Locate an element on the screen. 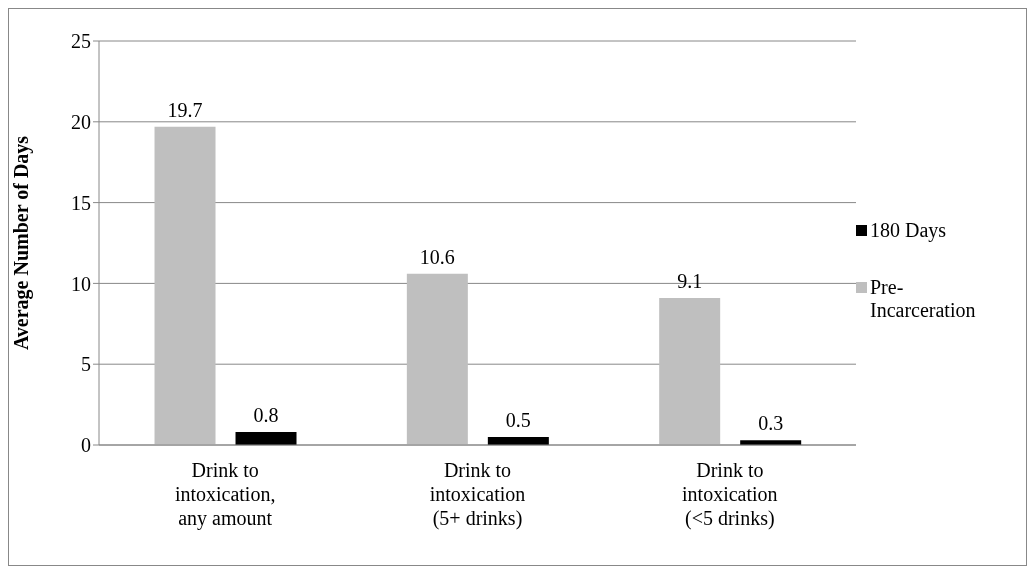 The image size is (1035, 576). y-tick-label: 0 is located at coordinates (86, 445).